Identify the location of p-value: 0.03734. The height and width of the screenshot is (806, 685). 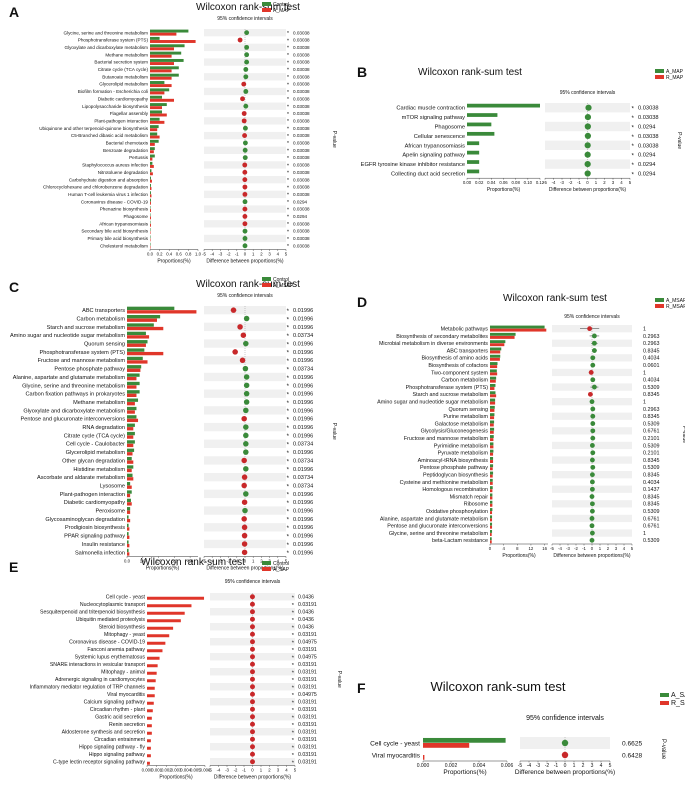
(303, 336).